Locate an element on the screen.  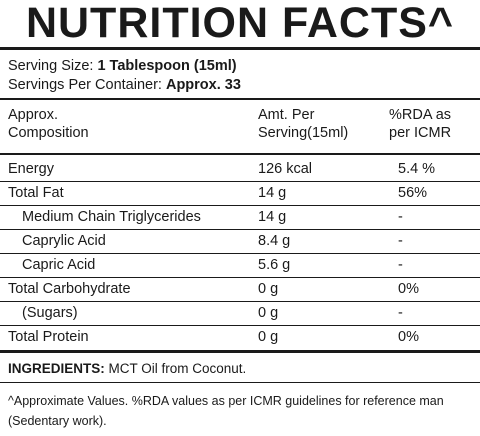
table-row: Total Fat 14 g 56% is located at coordinates (240, 193).